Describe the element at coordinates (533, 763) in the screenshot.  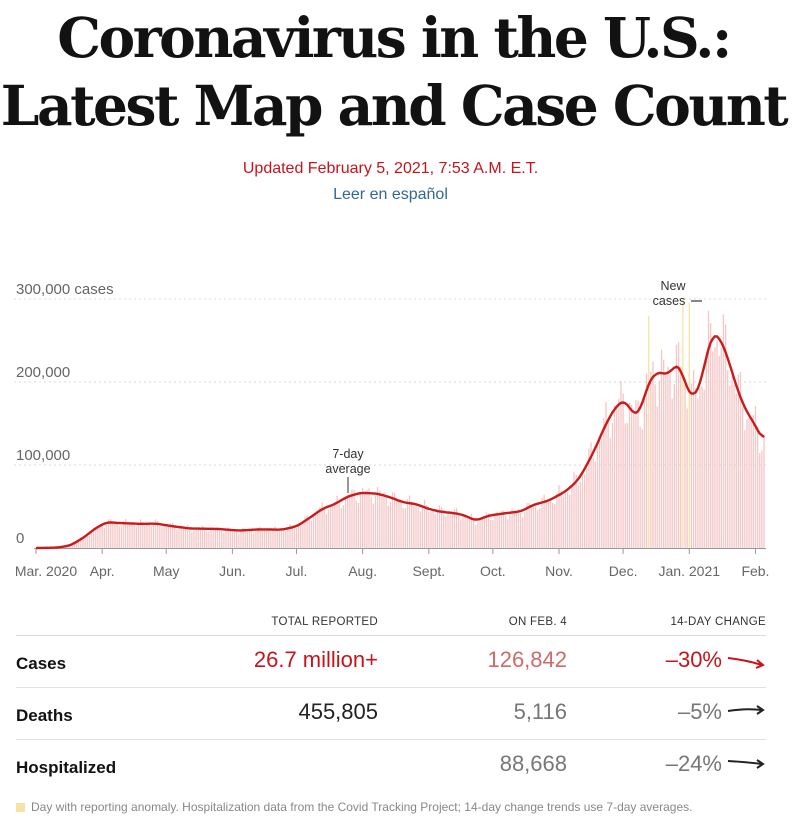
I see `hospitalized-on-day: 88,668` at that location.